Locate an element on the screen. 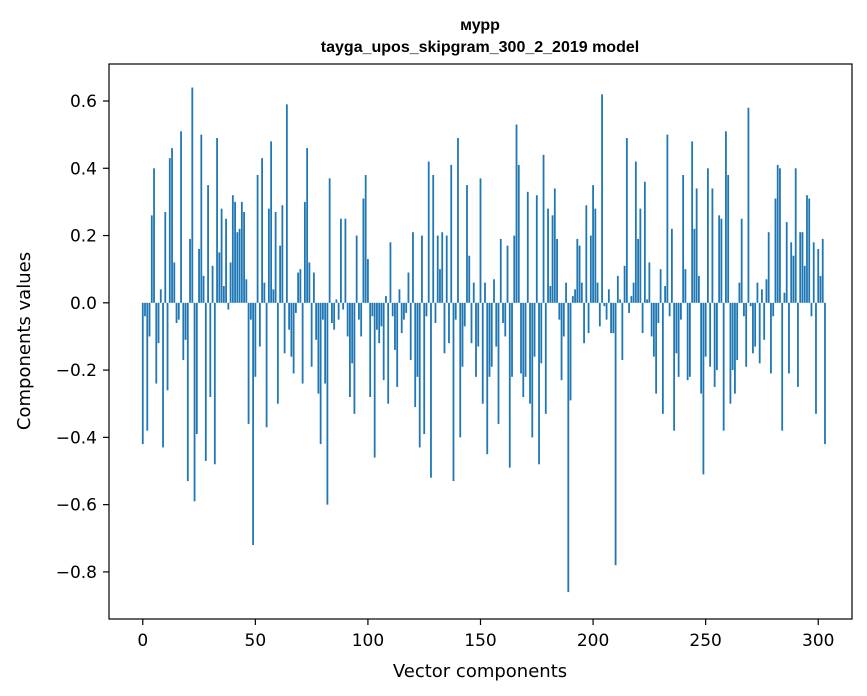  y-tick-label: −0.6 is located at coordinates (76, 506).